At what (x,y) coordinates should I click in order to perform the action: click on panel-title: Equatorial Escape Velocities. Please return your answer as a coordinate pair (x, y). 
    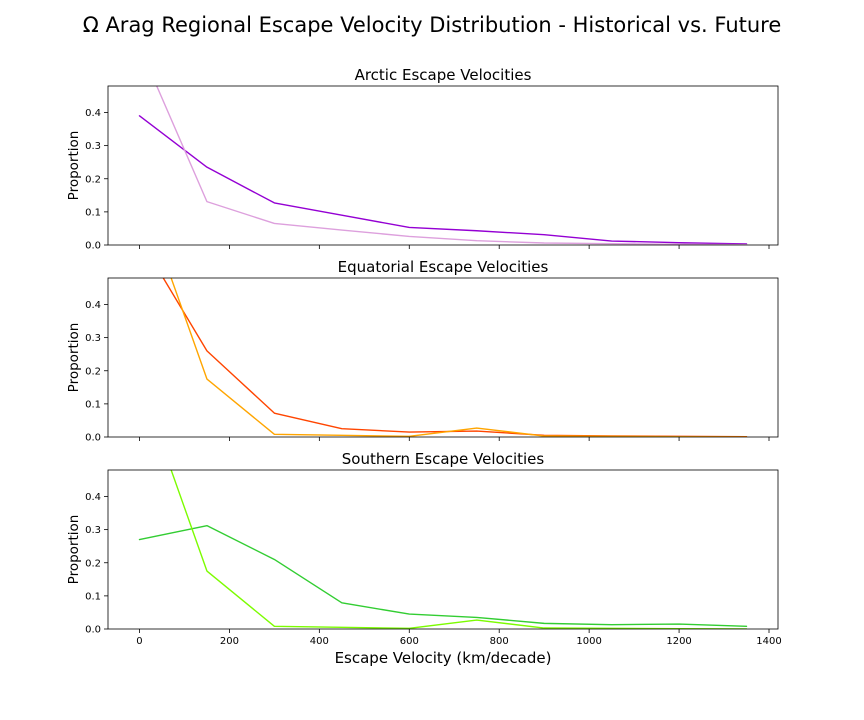
    Looking at the image, I should click on (443, 267).